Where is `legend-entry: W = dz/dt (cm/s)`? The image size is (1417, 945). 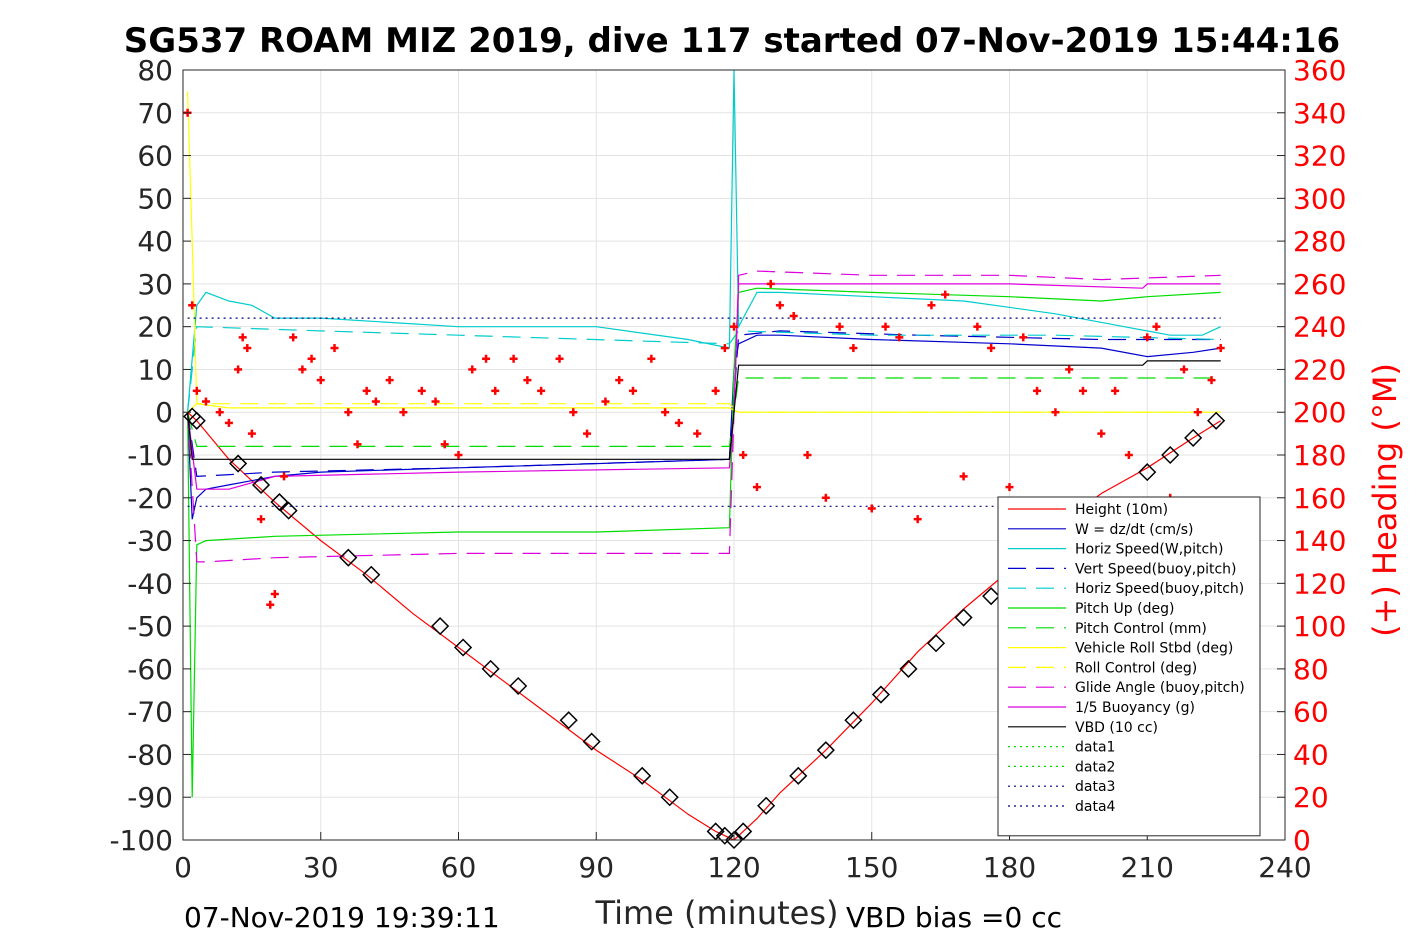
legend-entry: W = dz/dt (cm/s) is located at coordinates (1134, 530).